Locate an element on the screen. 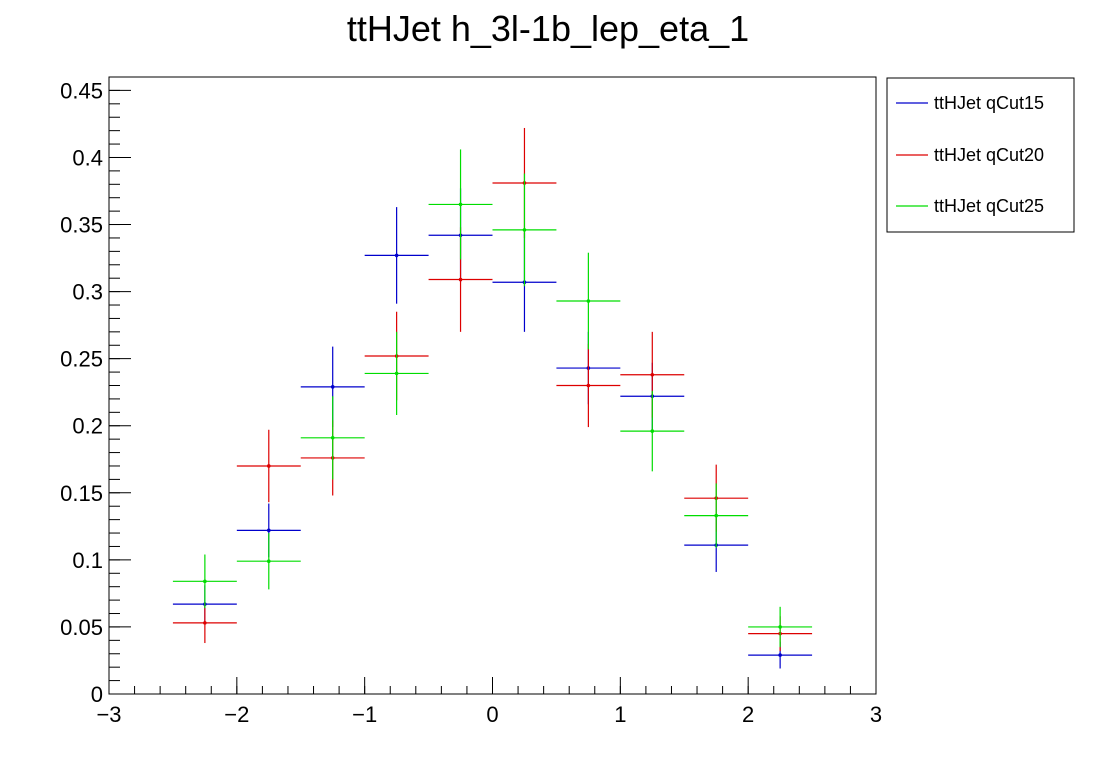 The width and height of the screenshot is (1096, 772). legend-label: ttHJet qCut20 is located at coordinates (989, 155).